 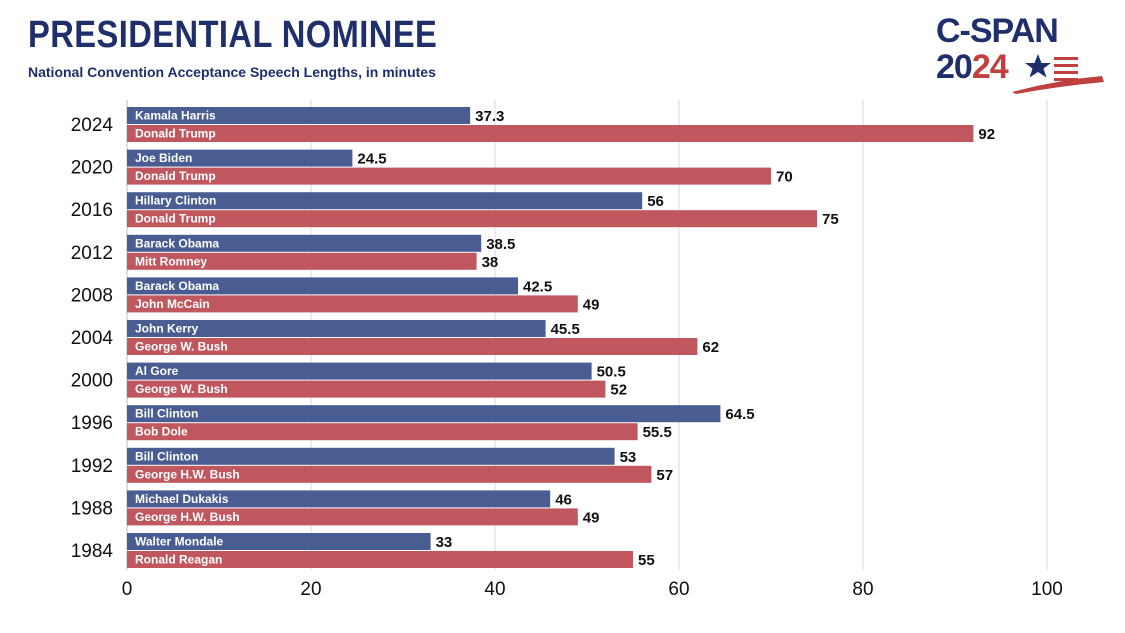 What do you see at coordinates (537, 286) in the screenshot?
I see `data-label: 42.5` at bounding box center [537, 286].